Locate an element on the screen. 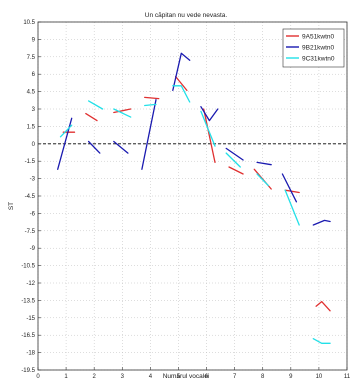 Image resolution: width=353 pixels, height=380 pixels. y-tick-label: -12 is located at coordinates (30, 284).